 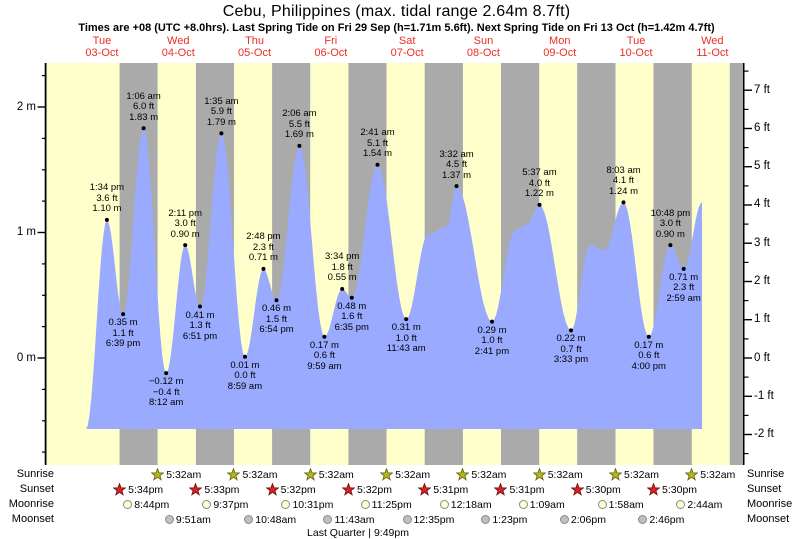 I want to click on moonset-time: 2:06pm, so click(x=588, y=519).